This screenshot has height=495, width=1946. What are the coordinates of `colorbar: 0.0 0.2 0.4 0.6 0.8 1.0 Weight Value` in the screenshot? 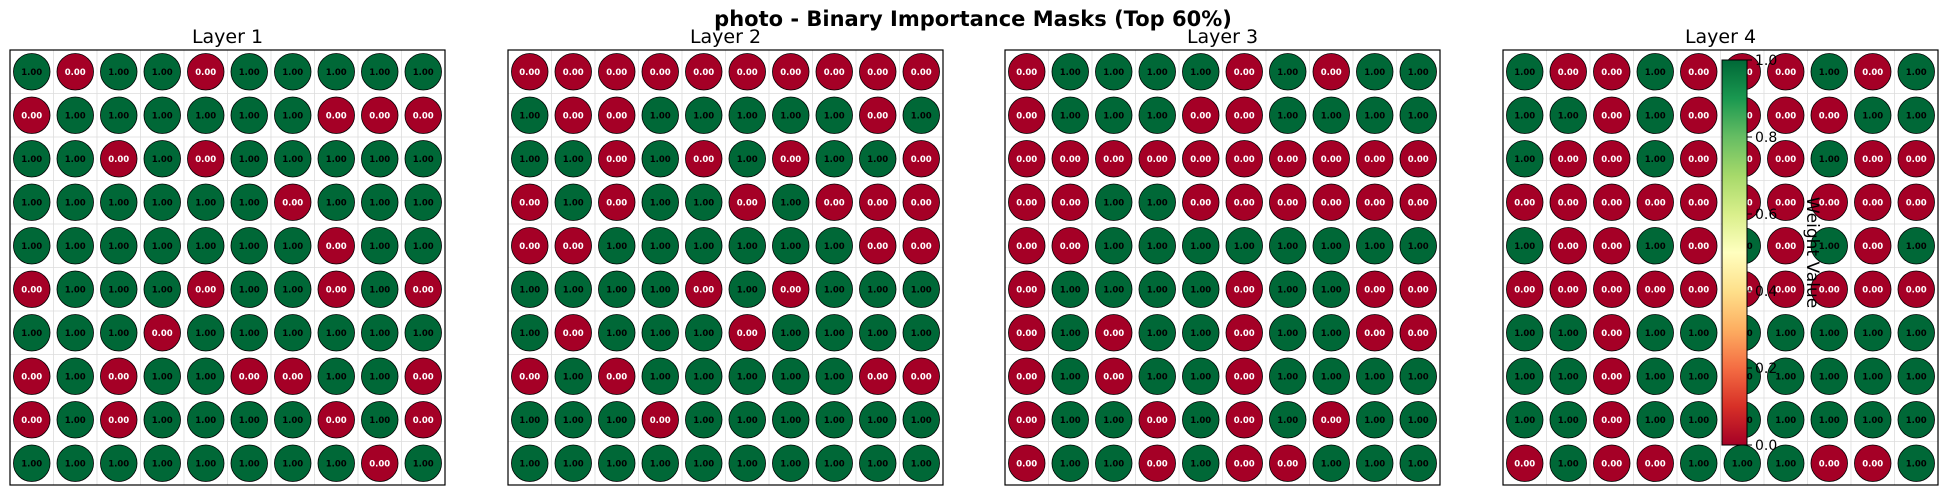 It's located at (1771, 253).